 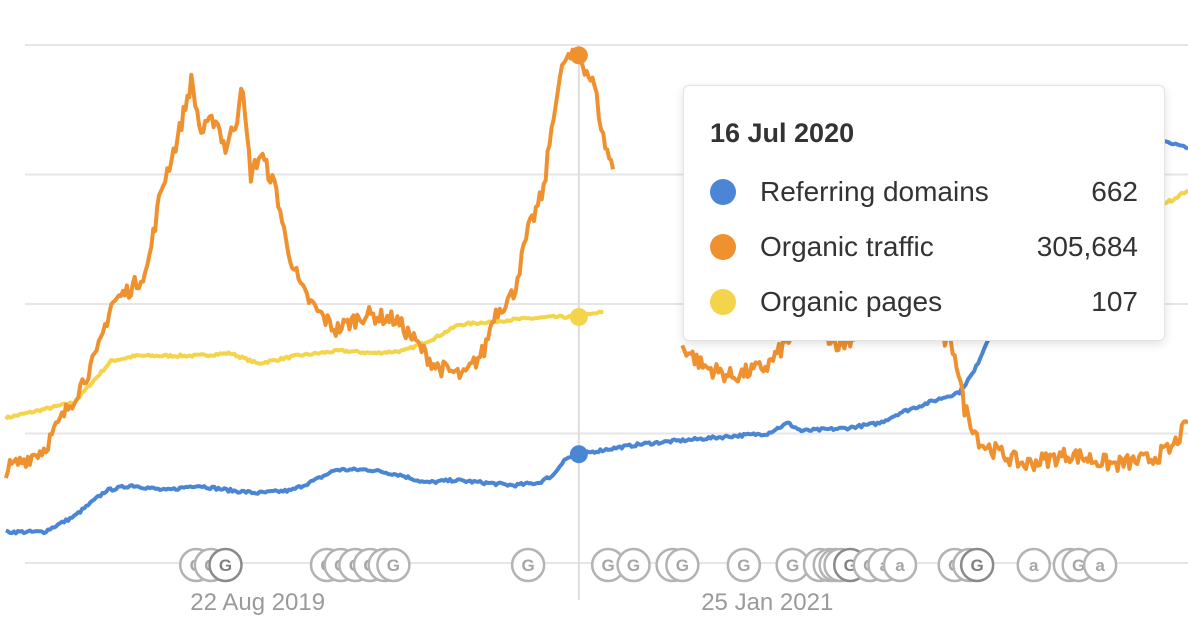 I want to click on tooltip-series-name: Referring domains, so click(x=874, y=191).